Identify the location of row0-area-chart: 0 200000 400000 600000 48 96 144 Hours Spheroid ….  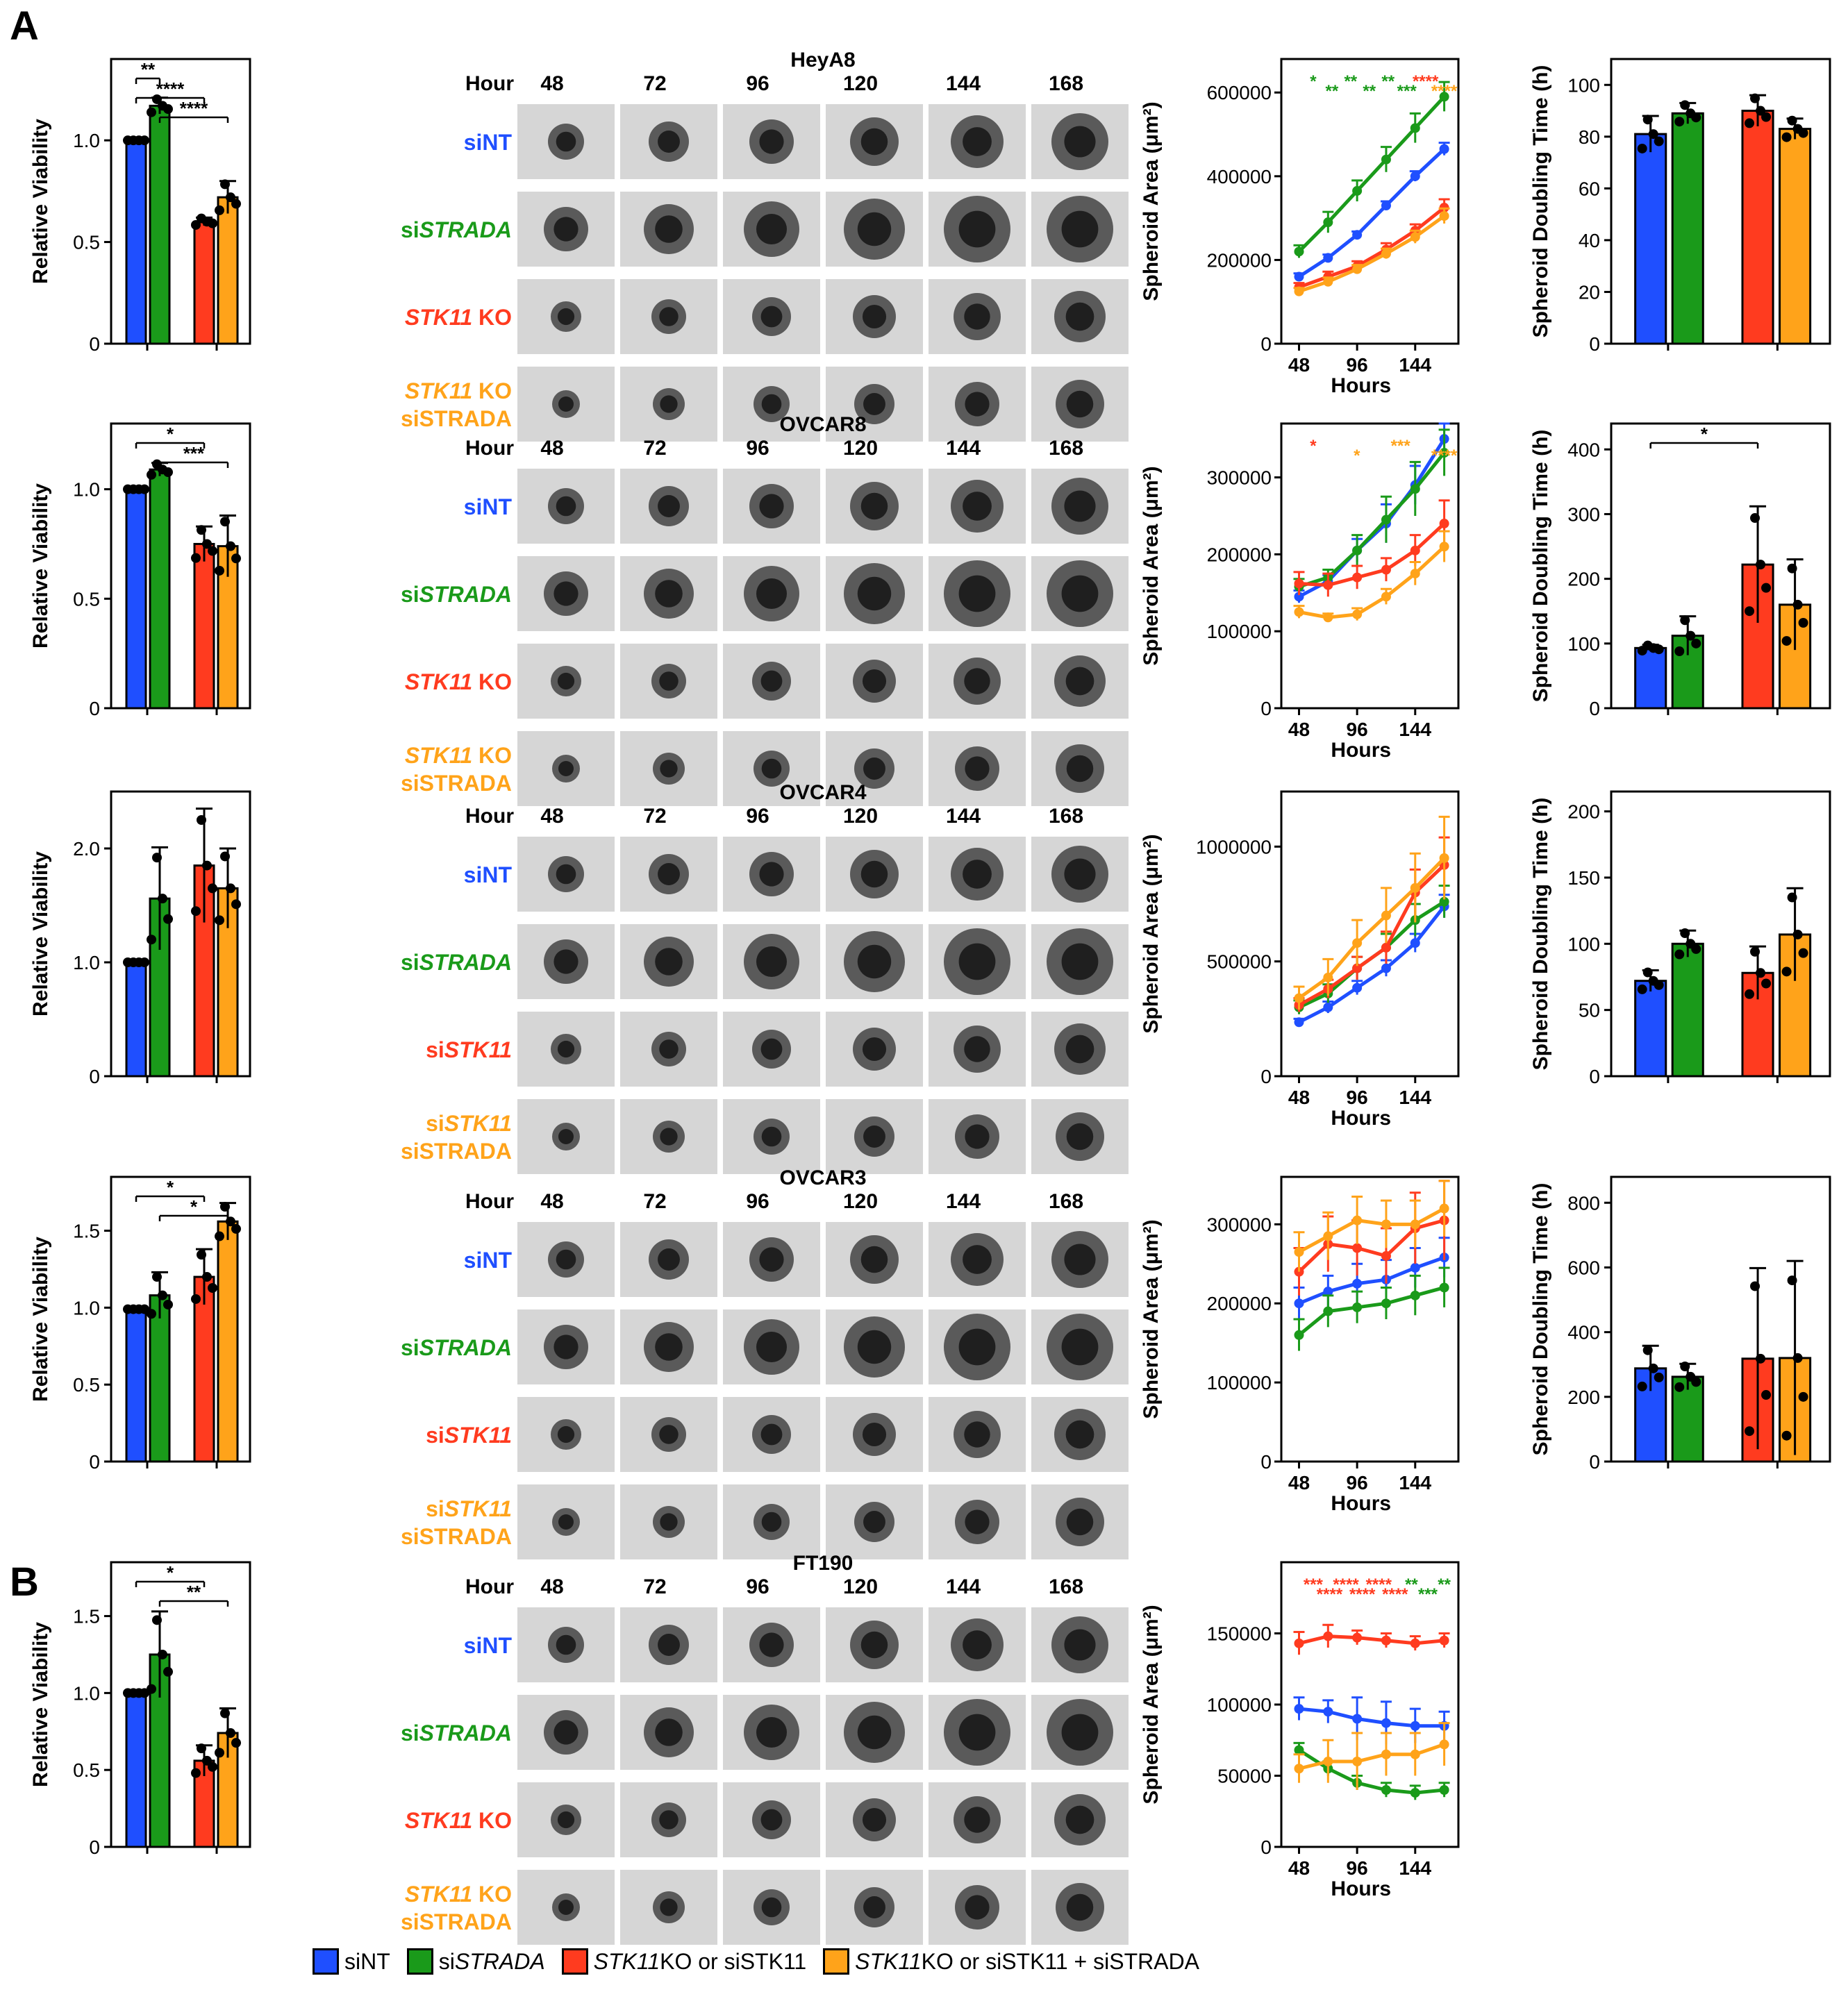
(1300, 227).